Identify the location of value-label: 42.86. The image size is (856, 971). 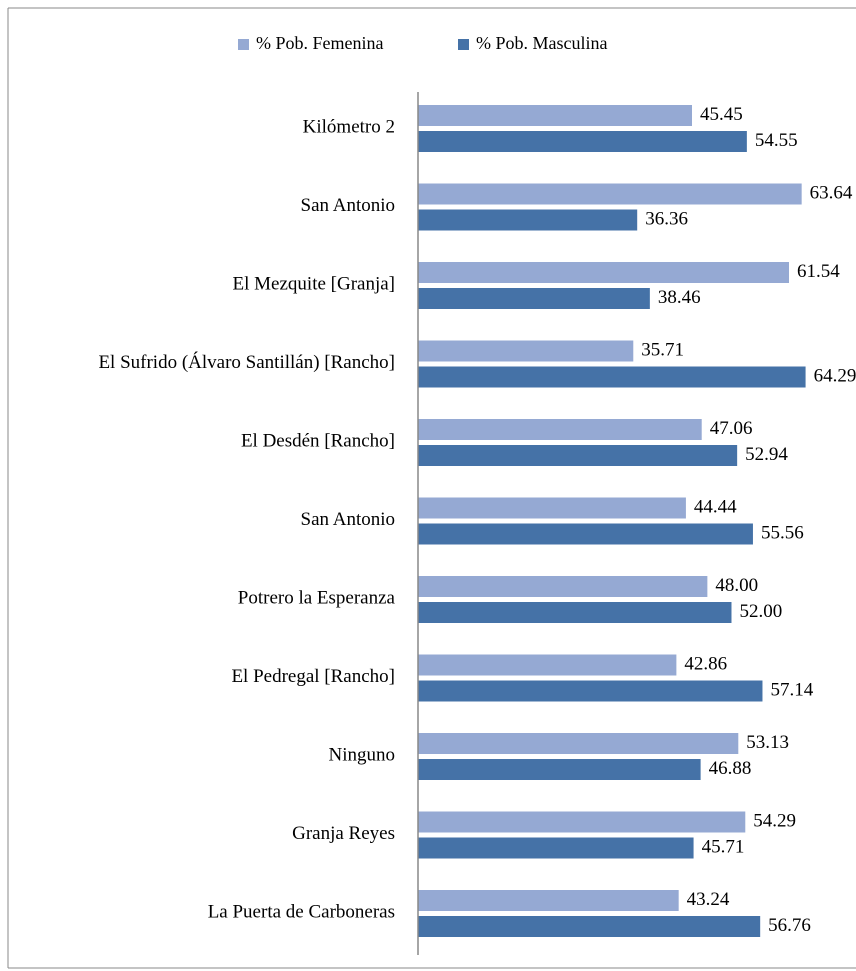
(705, 663).